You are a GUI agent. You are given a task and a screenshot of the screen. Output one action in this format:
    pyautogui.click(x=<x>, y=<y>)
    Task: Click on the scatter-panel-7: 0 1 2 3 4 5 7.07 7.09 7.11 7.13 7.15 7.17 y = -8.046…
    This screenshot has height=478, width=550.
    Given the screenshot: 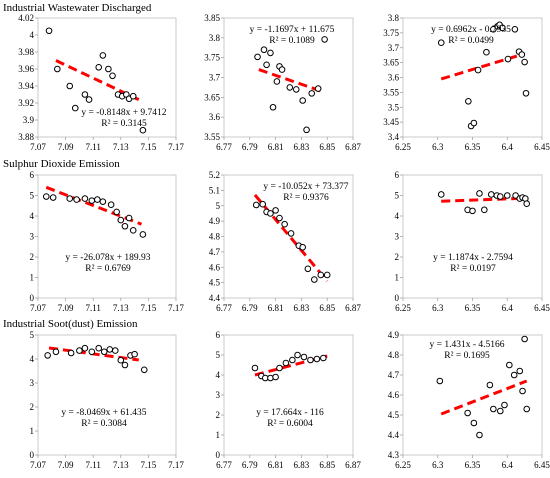 What is the action you would take?
    pyautogui.click(x=107, y=400)
    